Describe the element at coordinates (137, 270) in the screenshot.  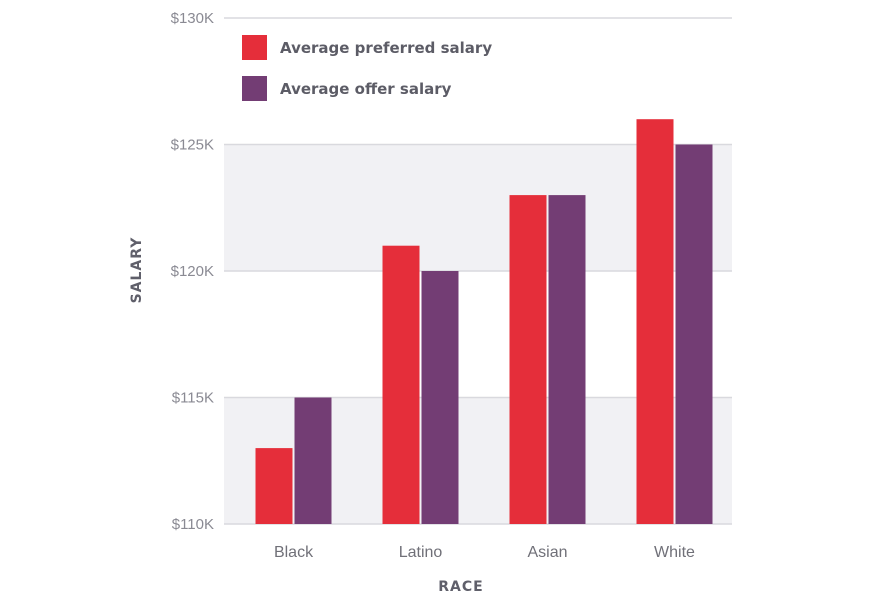
I see `y-axis-title: SALARY` at that location.